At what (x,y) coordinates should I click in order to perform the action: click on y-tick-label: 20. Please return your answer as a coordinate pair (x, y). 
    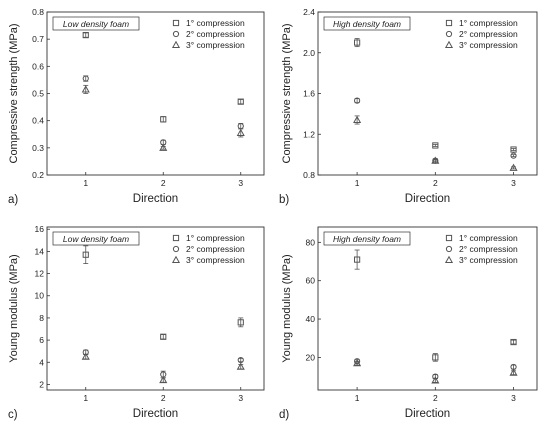
    Looking at the image, I should click on (311, 357).